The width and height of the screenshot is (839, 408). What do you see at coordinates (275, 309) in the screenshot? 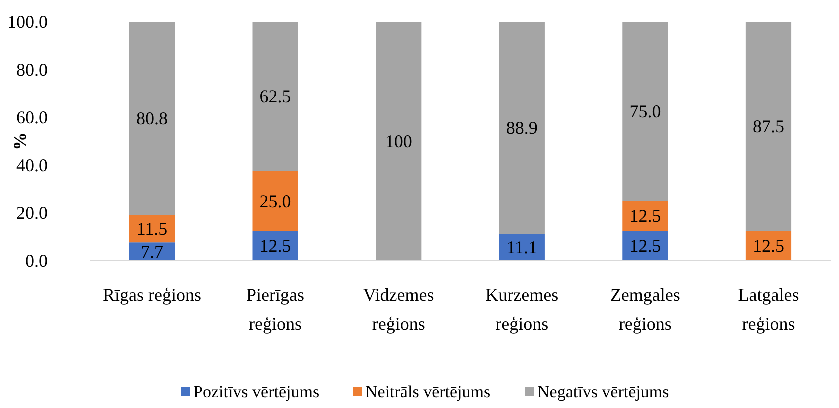
I see `x-tick-label: Pierīgas reģions` at bounding box center [275, 309].